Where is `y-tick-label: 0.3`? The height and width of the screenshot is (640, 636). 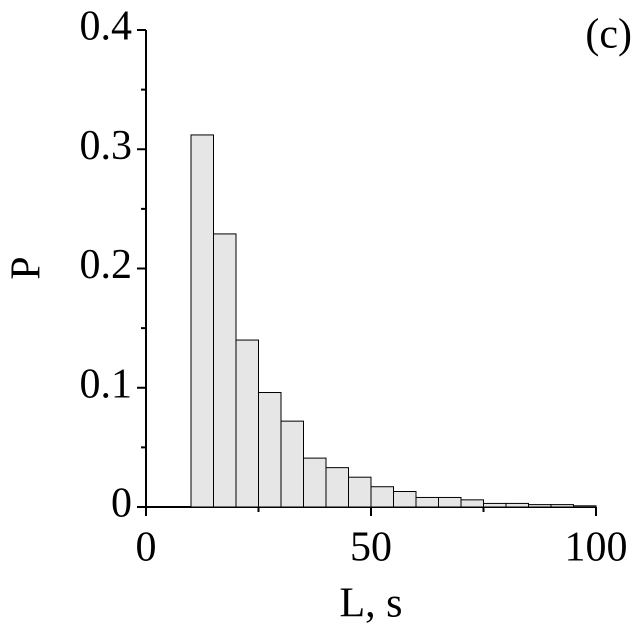 y-tick-label: 0.3 is located at coordinates (106, 146).